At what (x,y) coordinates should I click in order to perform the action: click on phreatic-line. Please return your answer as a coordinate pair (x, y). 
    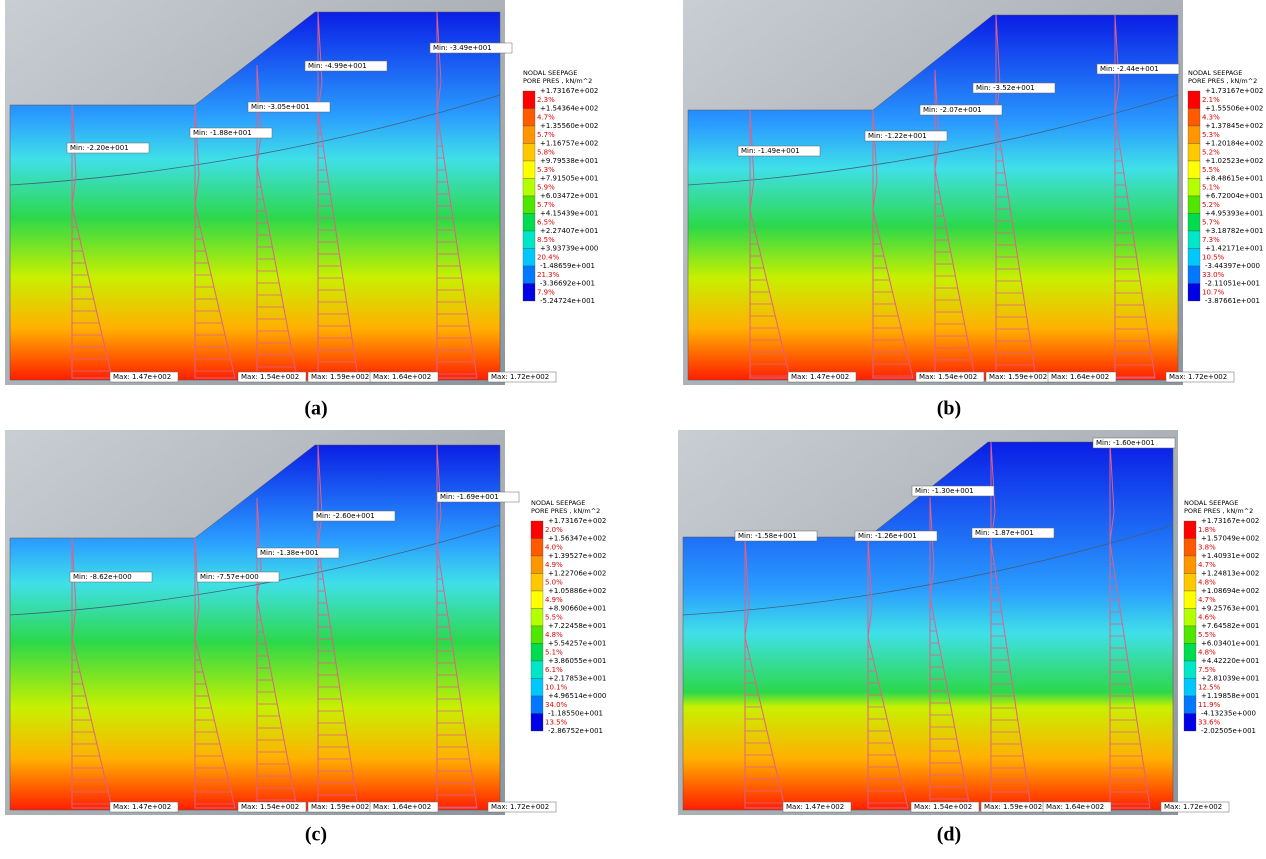
    Looking at the image, I should click on (255, 570).